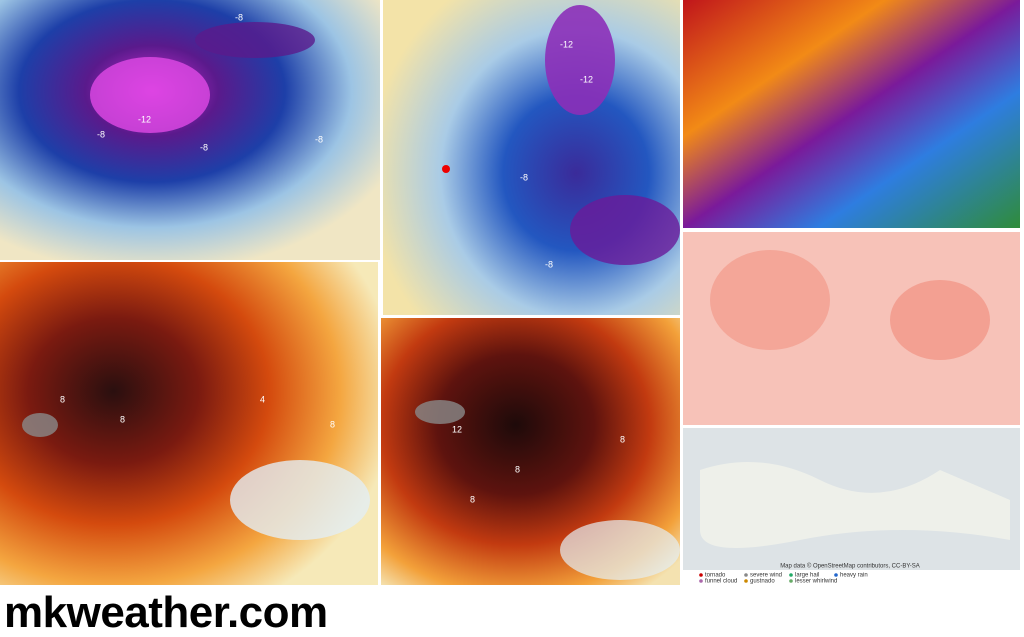  What do you see at coordinates (446, 169) in the screenshot?
I see `location-dot` at bounding box center [446, 169].